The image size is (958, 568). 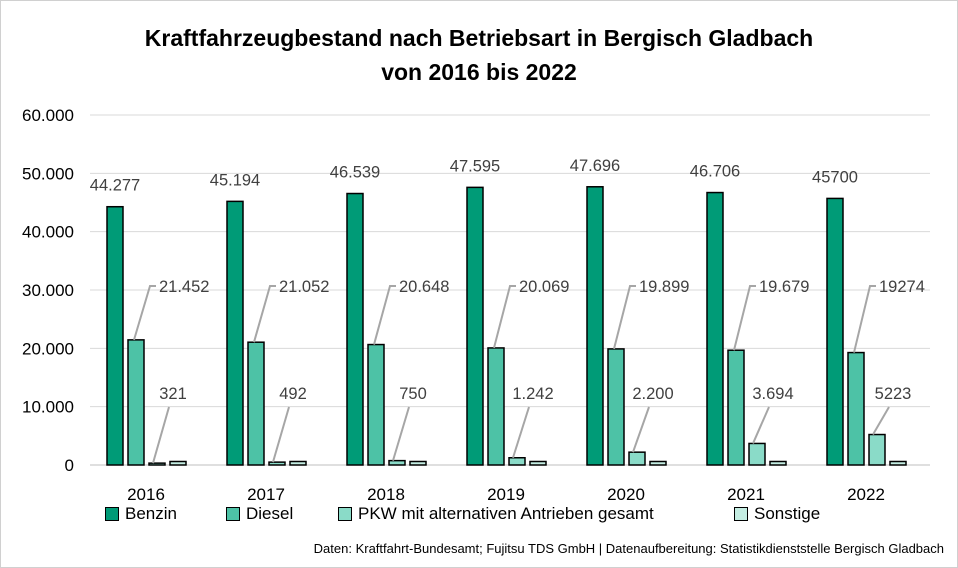 What do you see at coordinates (115, 186) in the screenshot?
I see `data-label-benzin: 44.277` at bounding box center [115, 186].